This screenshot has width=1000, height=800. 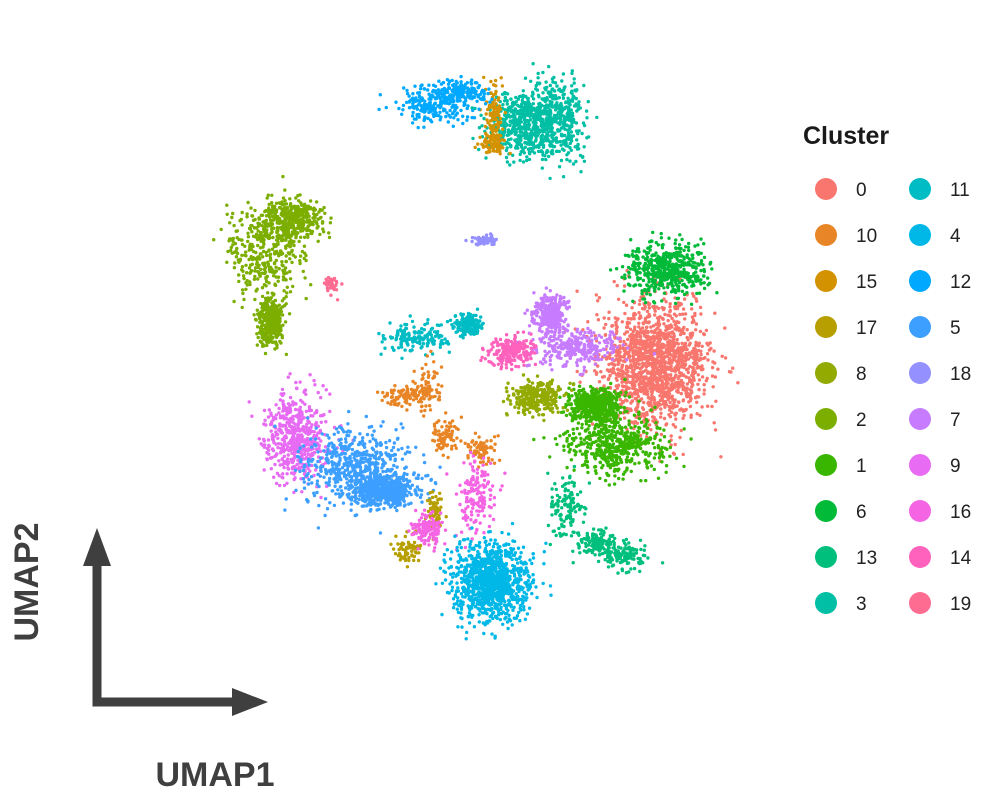 What do you see at coordinates (481, 239) in the screenshot?
I see `cluster-18-points` at bounding box center [481, 239].